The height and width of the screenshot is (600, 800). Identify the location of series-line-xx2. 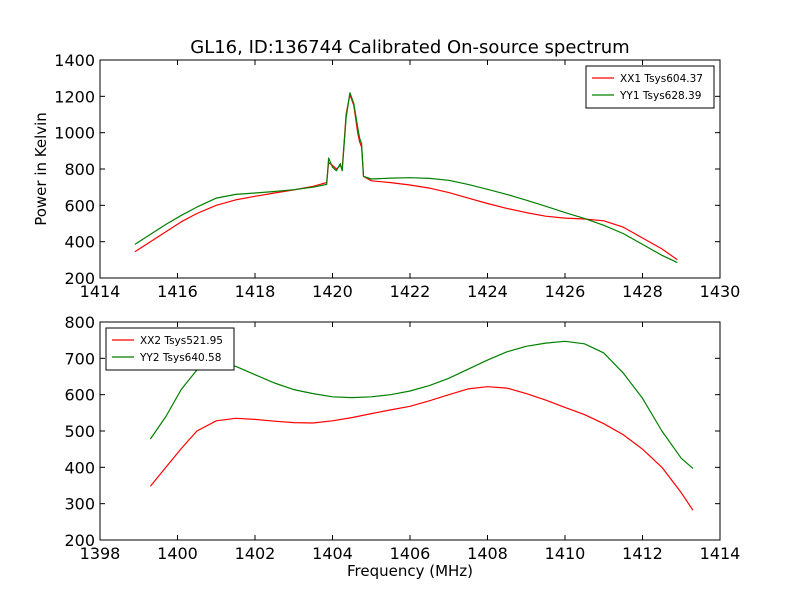
(421, 448).